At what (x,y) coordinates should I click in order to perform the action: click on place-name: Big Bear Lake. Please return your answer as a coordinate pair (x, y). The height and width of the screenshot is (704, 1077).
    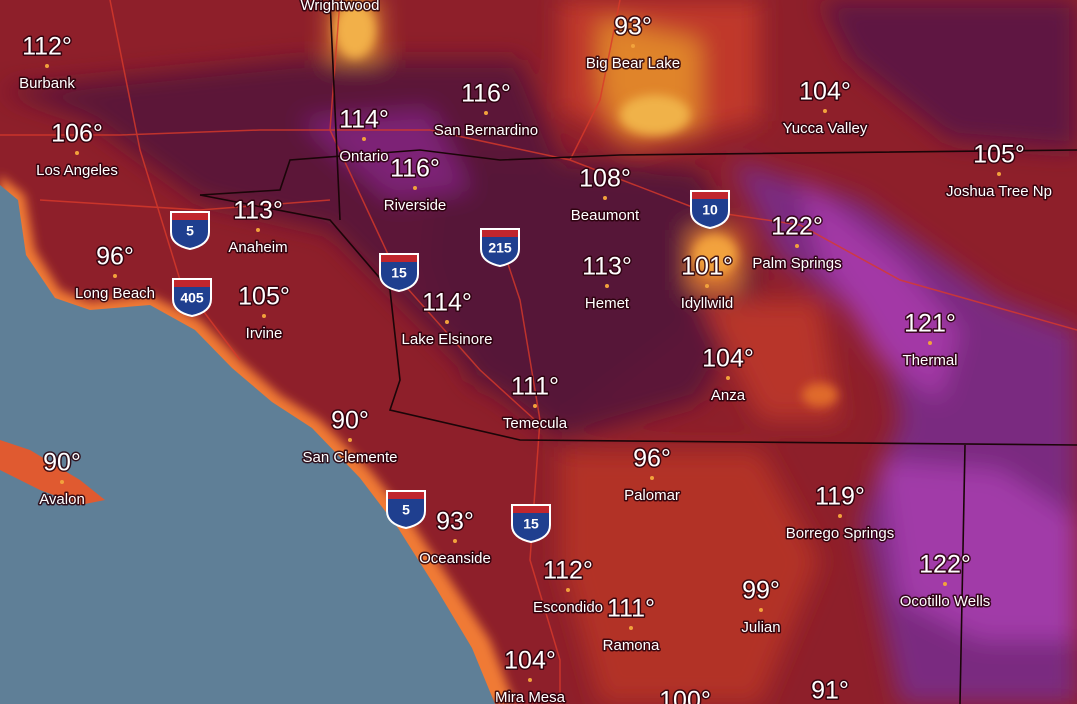
    Looking at the image, I should click on (633, 63).